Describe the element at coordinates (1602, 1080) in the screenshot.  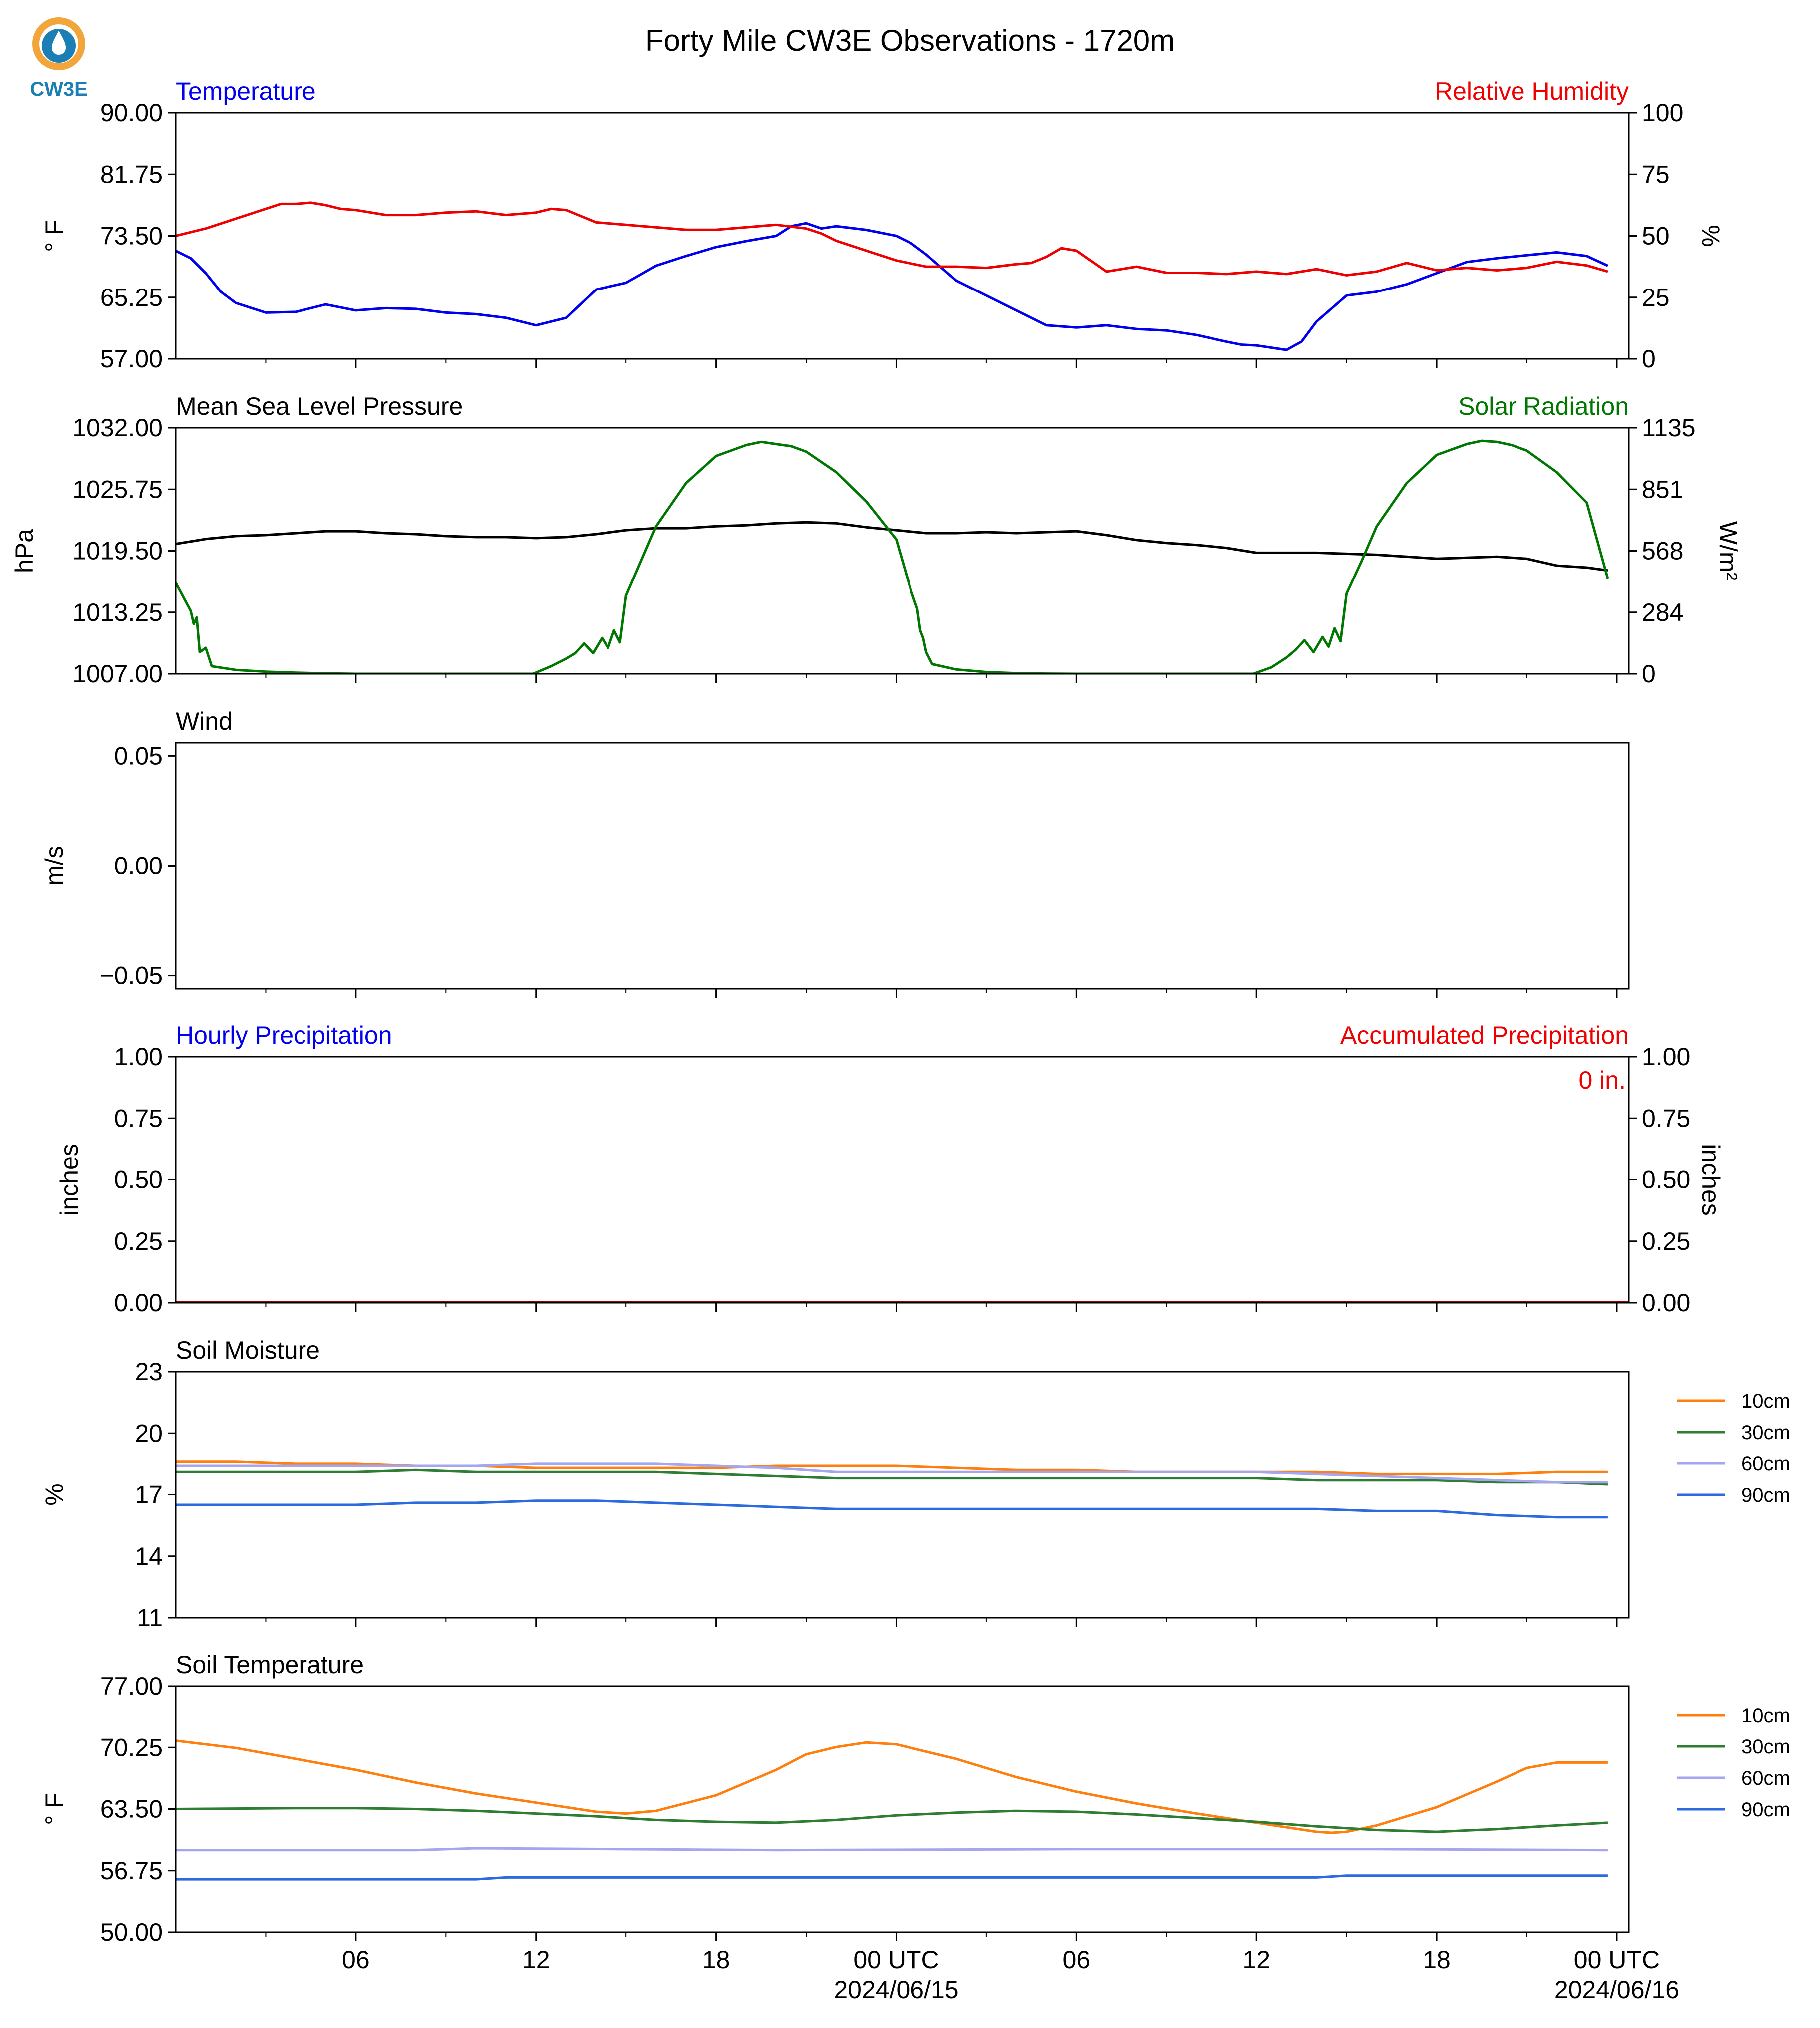
I see `accumulated-annotation: 0 in.` at that location.